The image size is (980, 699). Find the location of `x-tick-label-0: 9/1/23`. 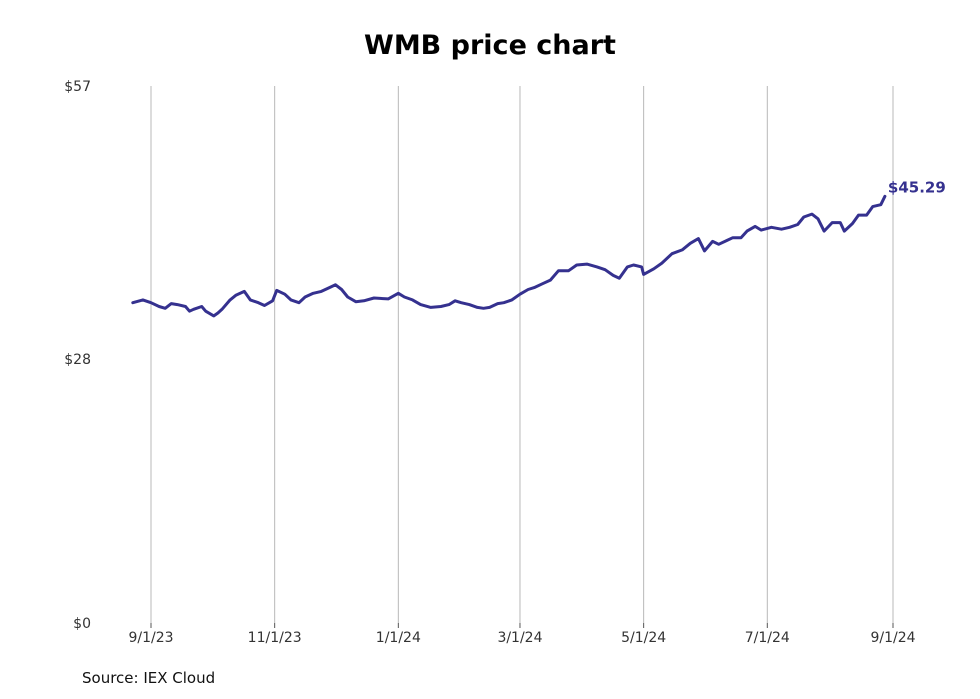

x-tick-label-0: 9/1/23 is located at coordinates (150, 638).